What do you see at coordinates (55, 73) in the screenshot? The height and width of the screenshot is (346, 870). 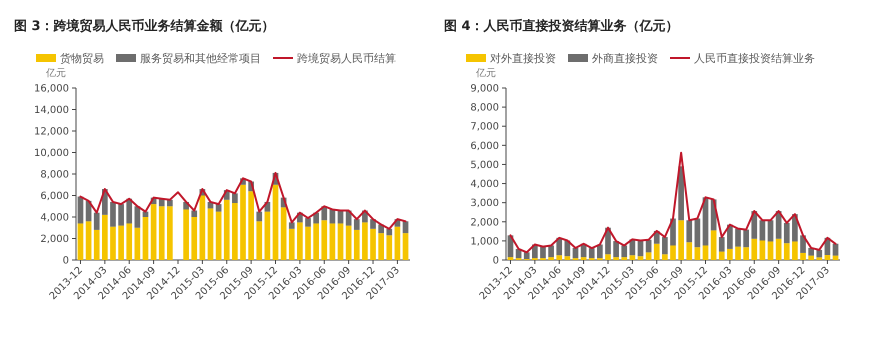 I see `y-axis-title: 亿元` at bounding box center [55, 73].